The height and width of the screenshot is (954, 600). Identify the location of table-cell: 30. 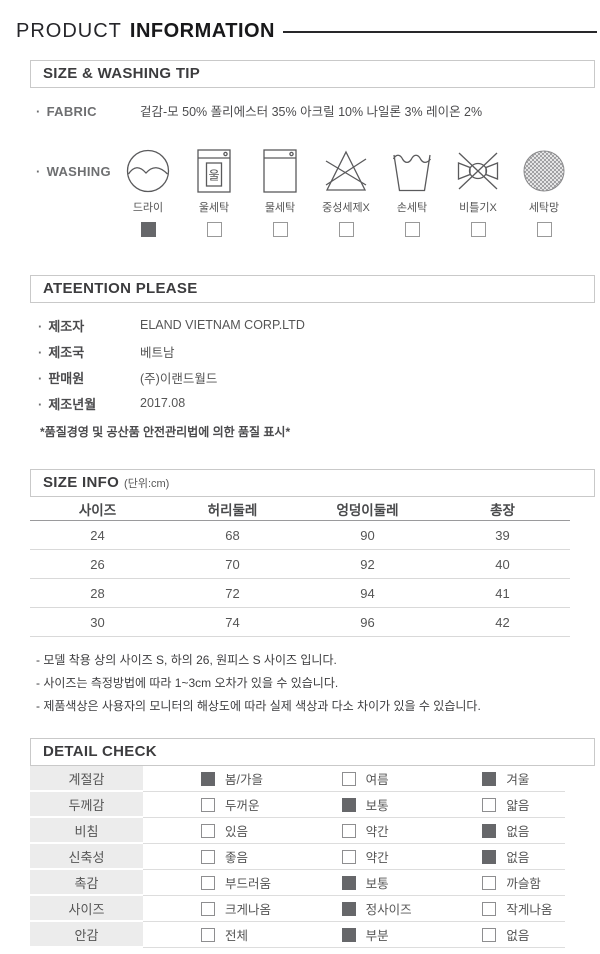
(97, 622).